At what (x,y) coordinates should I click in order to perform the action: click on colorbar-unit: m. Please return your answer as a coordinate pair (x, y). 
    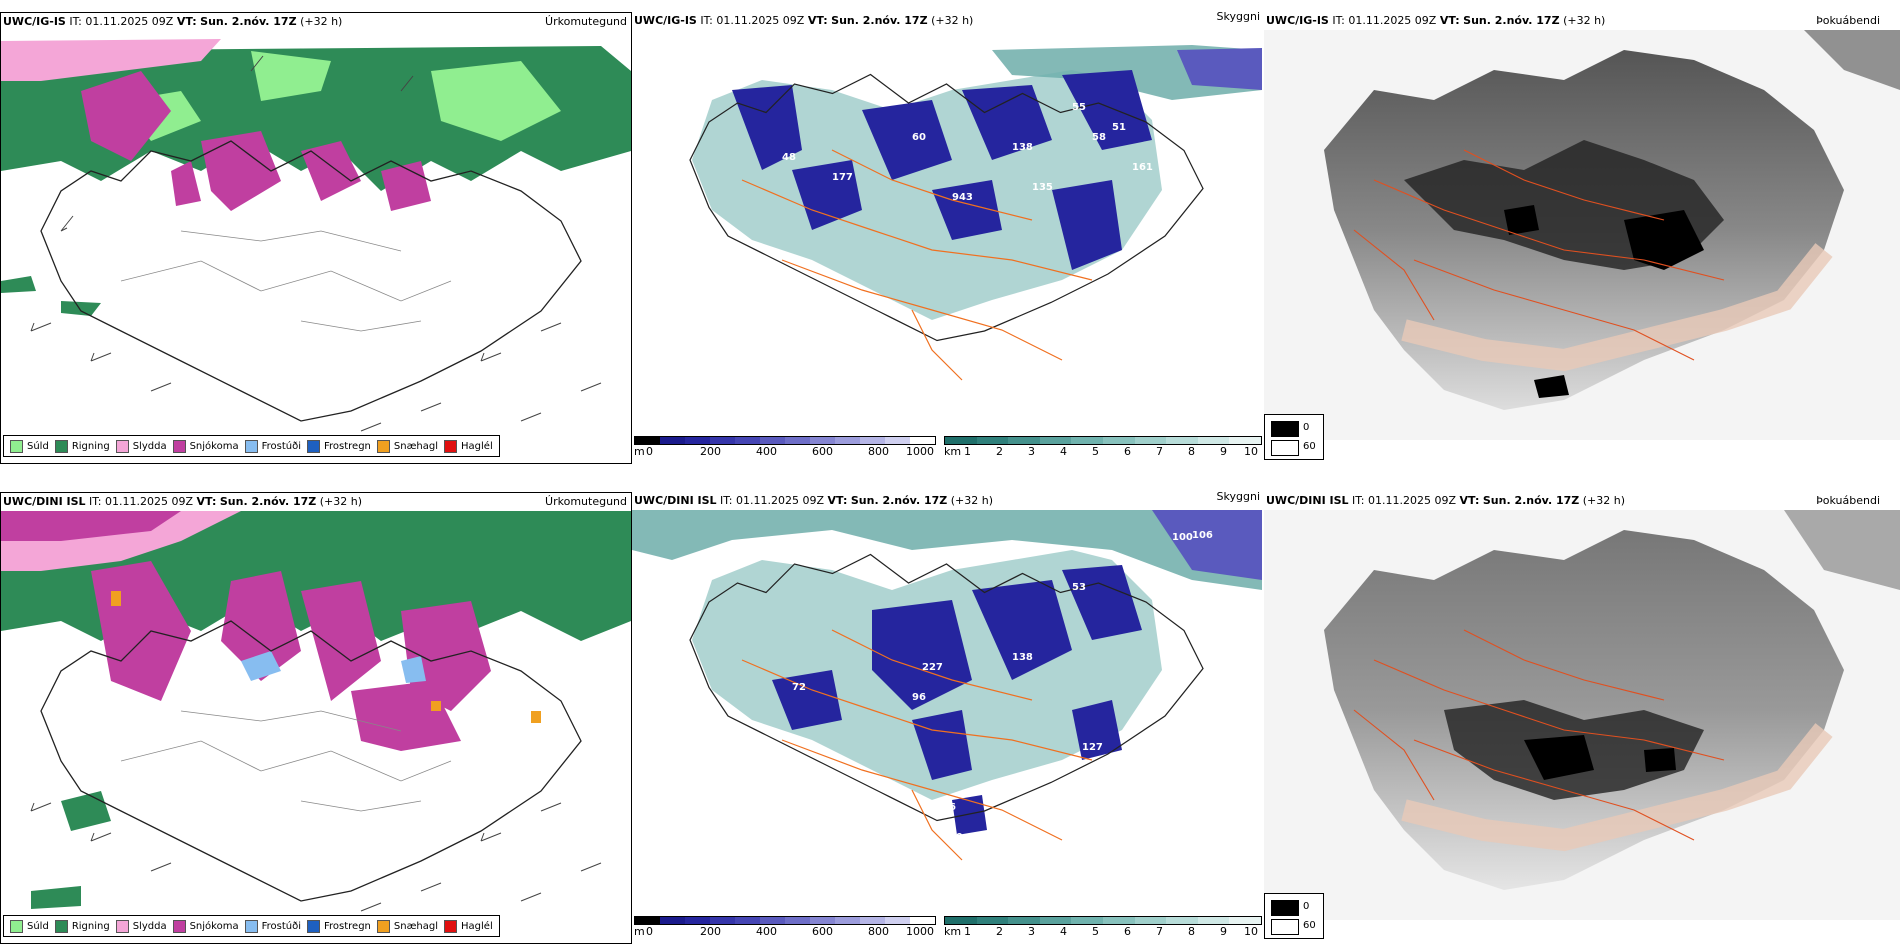
    Looking at the image, I should click on (639, 451).